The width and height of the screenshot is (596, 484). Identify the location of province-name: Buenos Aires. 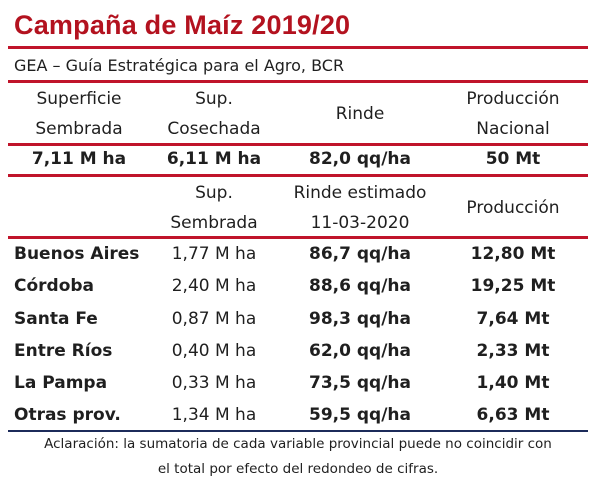
(77, 254).